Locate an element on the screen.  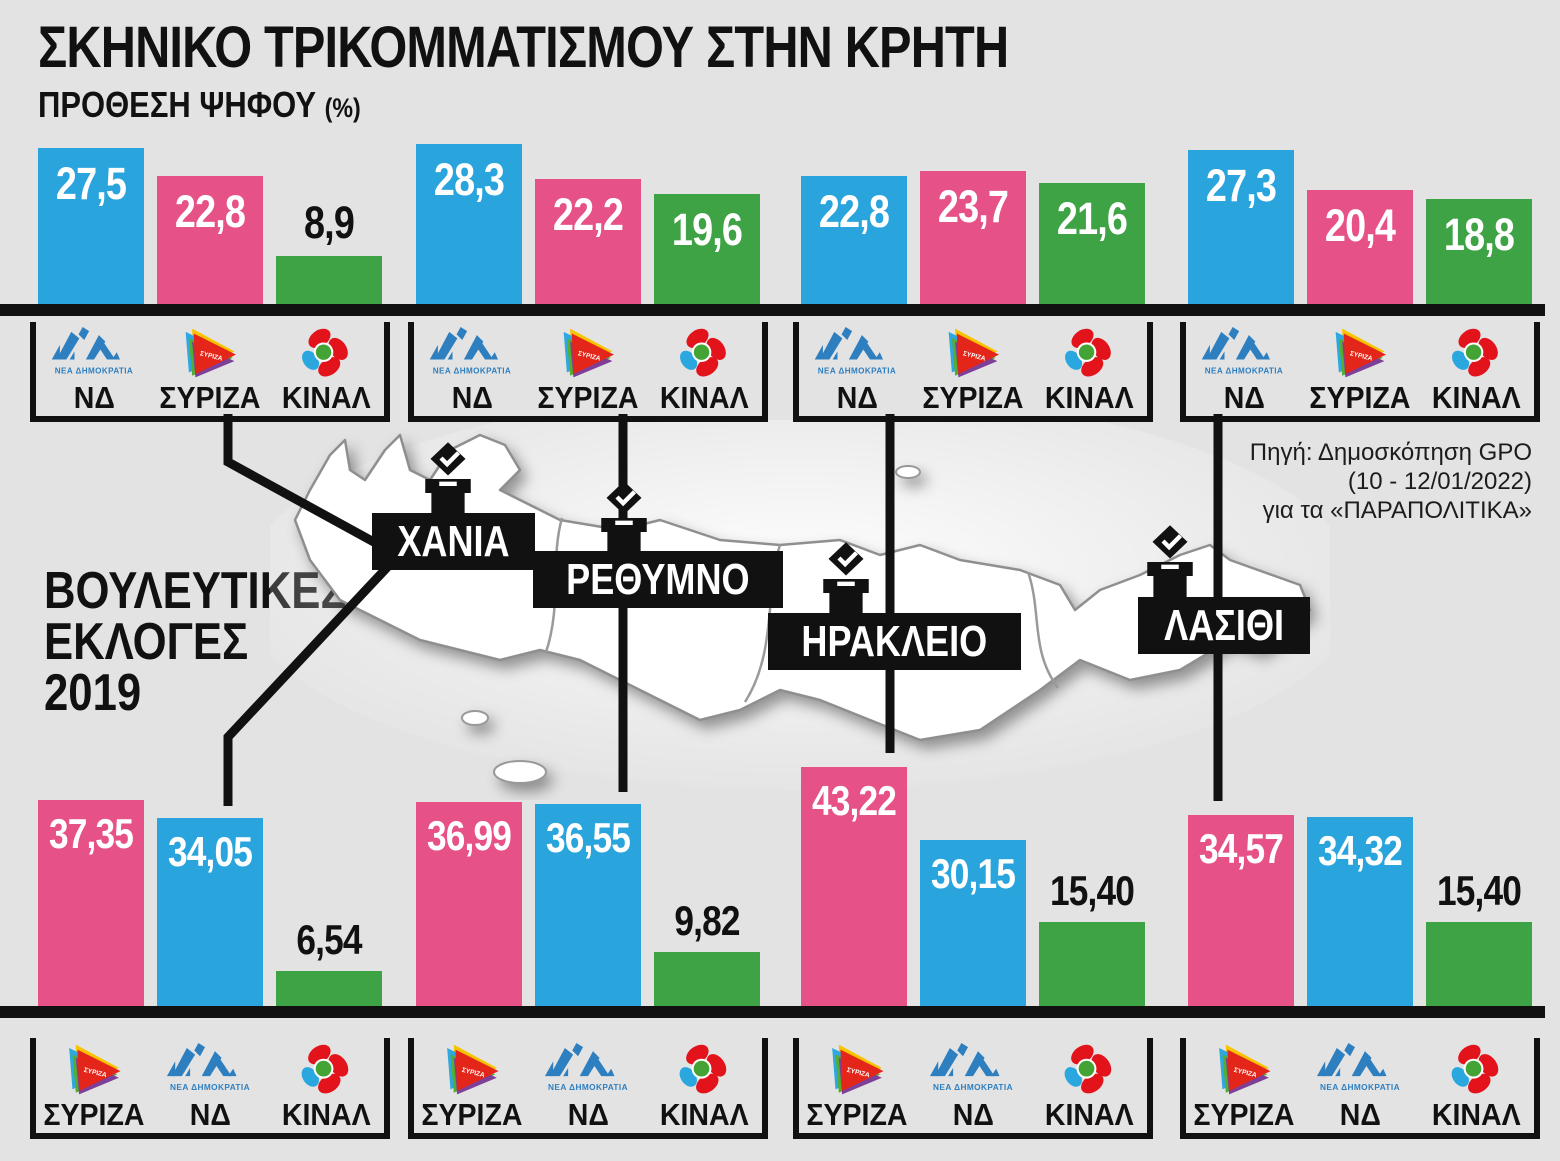
bar-ΝΔ-ΛΑΣΙΘΙ: 27,3 is located at coordinates (1241, 229).